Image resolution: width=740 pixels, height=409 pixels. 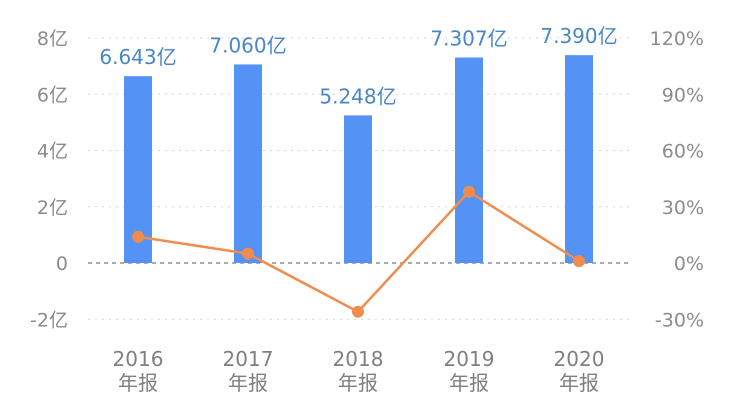 What do you see at coordinates (248, 371) in the screenshot?
I see `category-label: 2017 年报` at bounding box center [248, 371].